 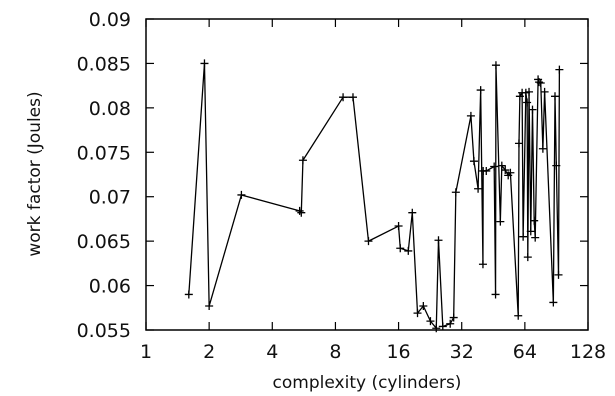 I want to click on x-tick-label: 4, so click(x=272, y=352).